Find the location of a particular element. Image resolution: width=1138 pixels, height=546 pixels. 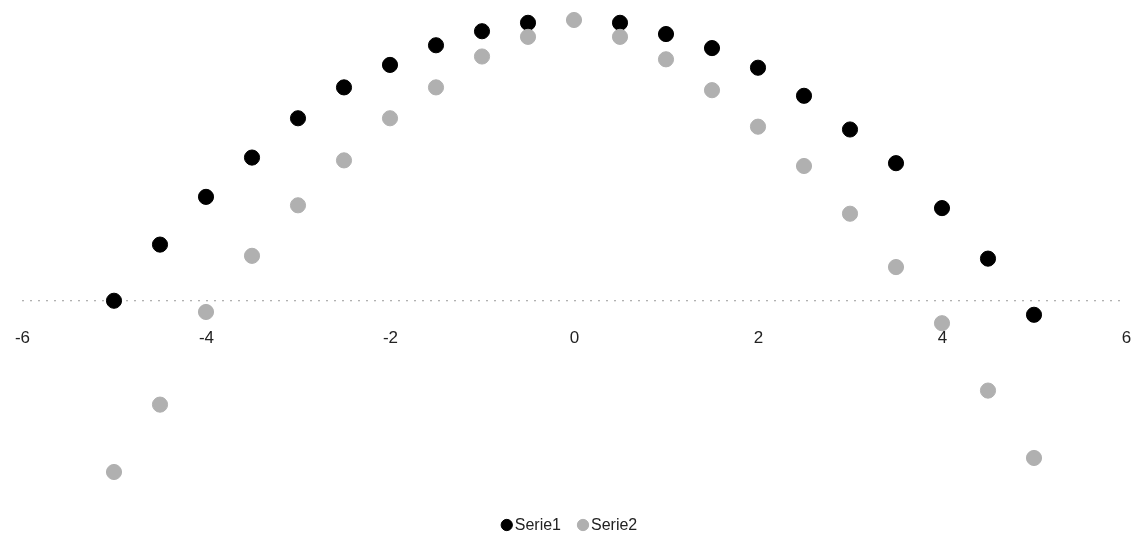

x-tick-label: -2 is located at coordinates (390, 337).